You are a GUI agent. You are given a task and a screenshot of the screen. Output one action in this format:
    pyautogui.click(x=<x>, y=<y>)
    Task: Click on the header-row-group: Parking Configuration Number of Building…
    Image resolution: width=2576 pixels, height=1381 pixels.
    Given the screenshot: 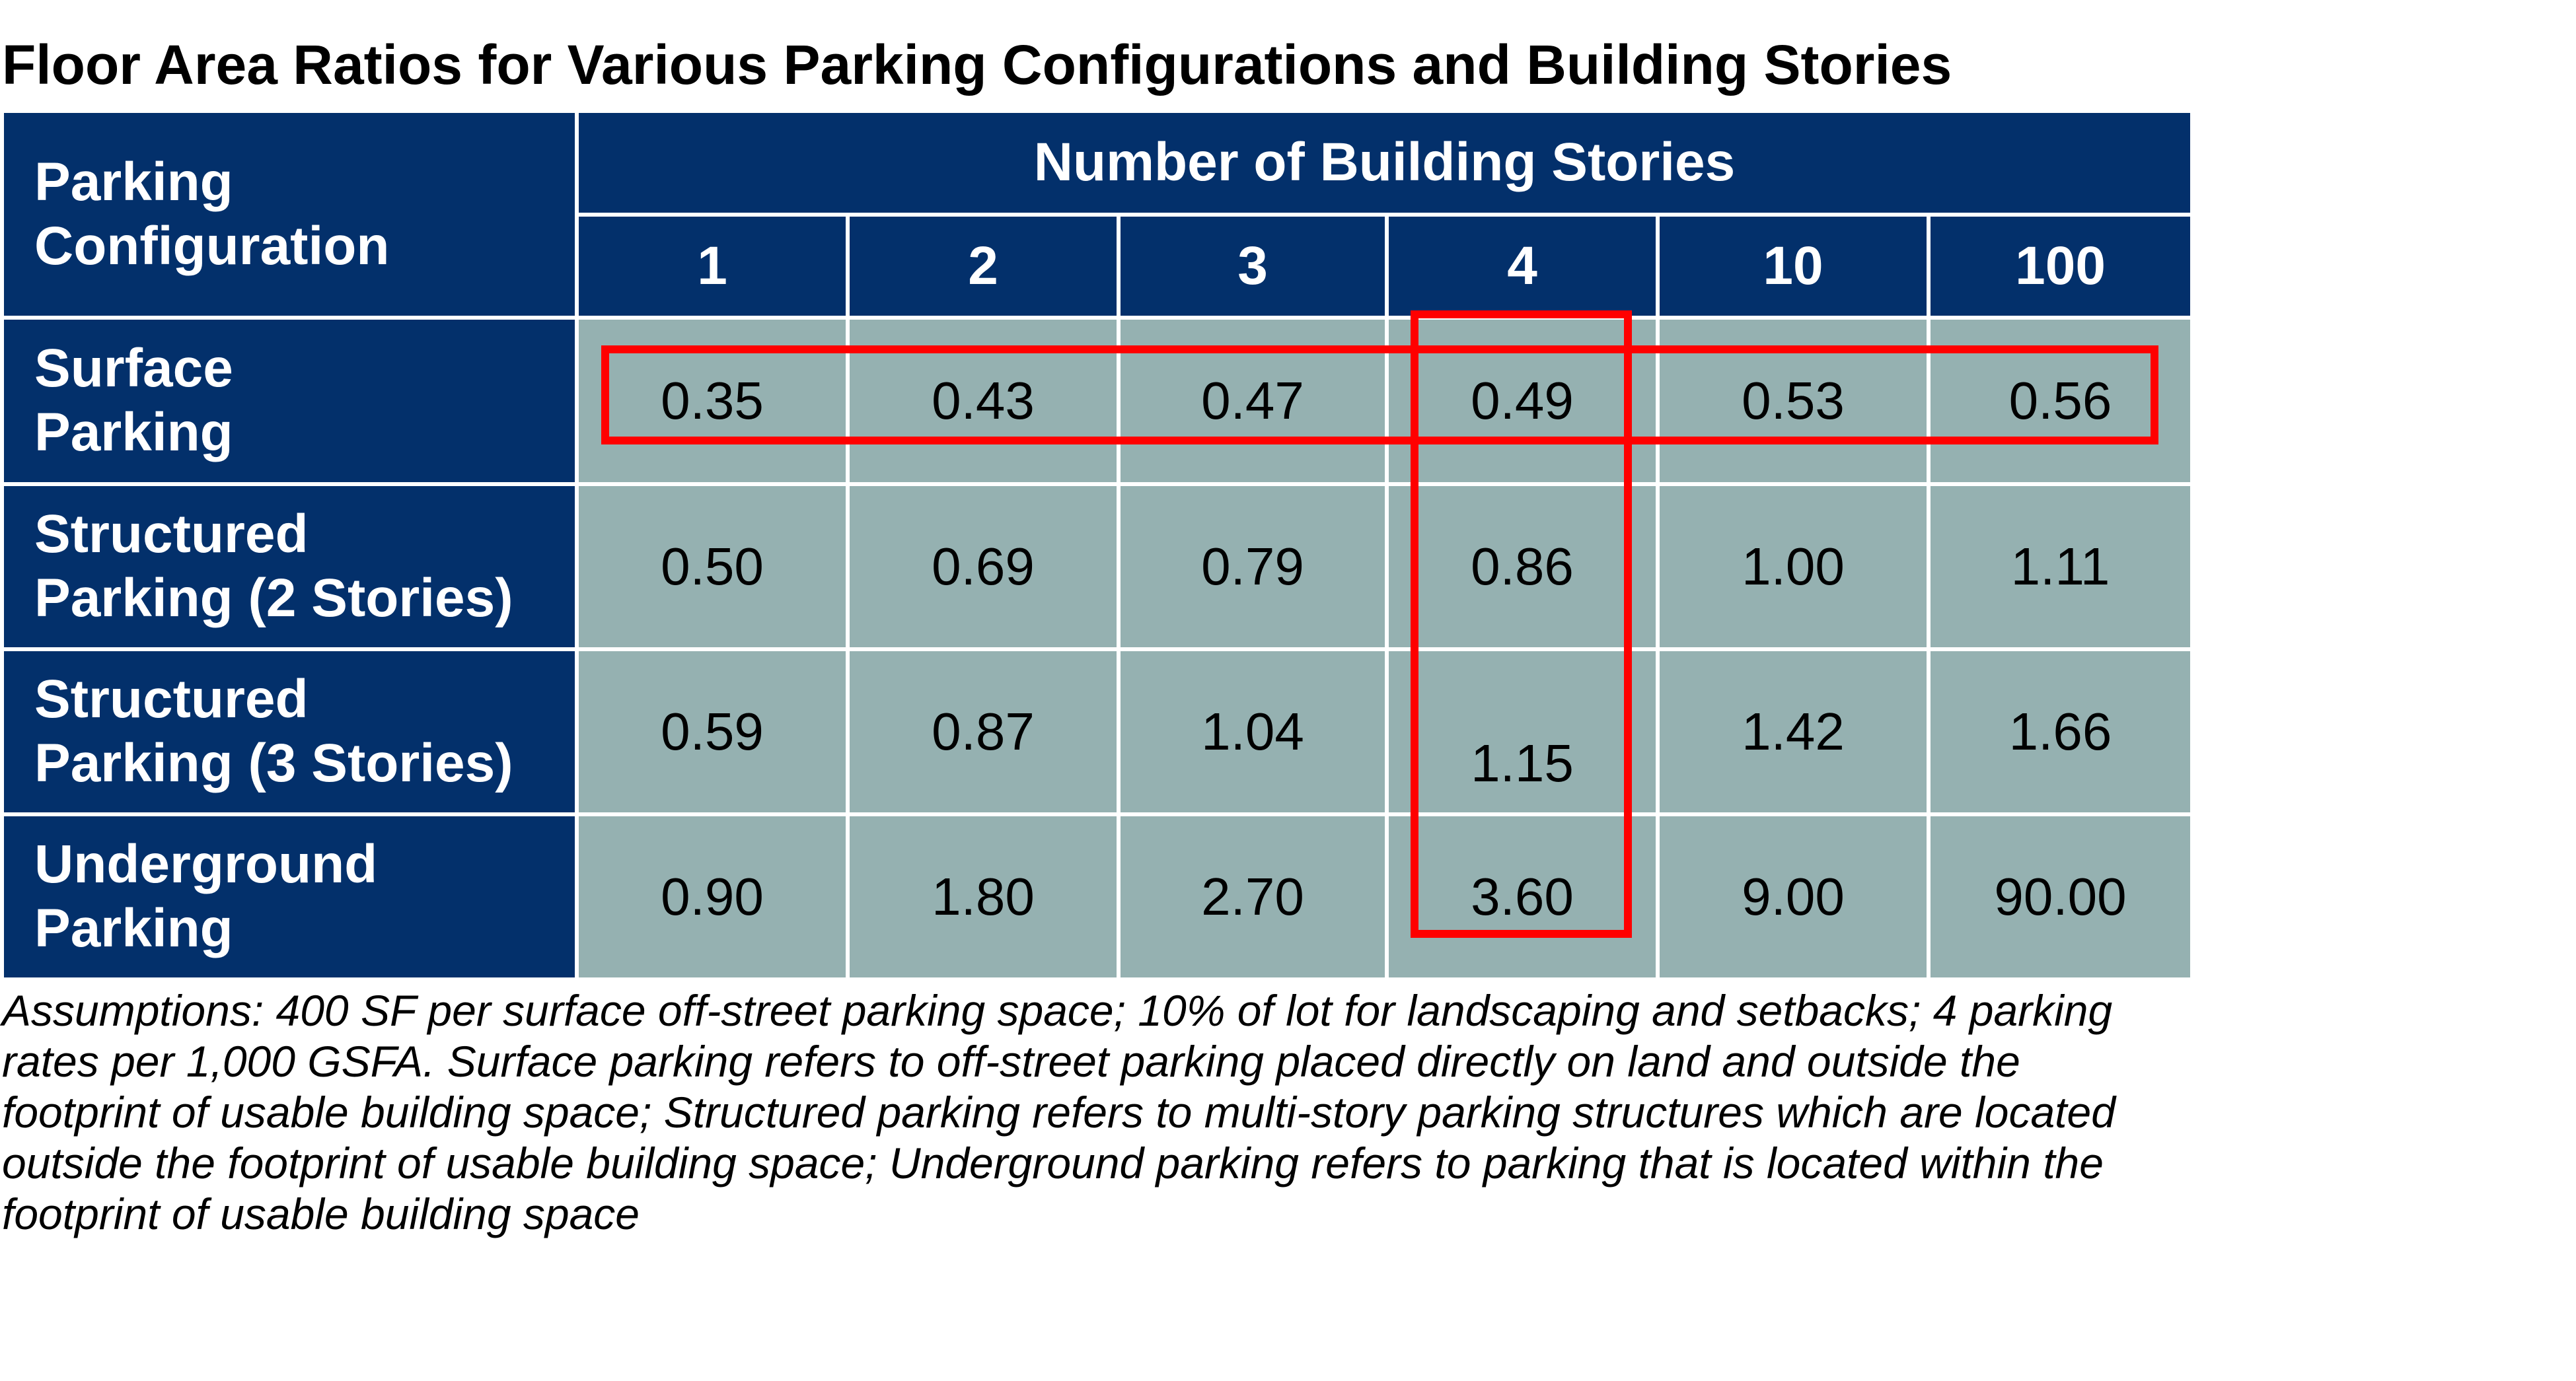 What is the action you would take?
    pyautogui.click(x=1097, y=214)
    